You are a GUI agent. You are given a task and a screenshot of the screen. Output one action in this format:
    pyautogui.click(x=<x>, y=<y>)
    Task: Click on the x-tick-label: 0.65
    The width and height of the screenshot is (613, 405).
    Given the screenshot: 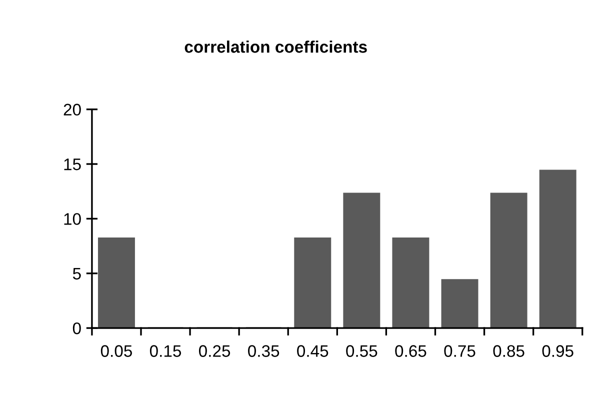 What is the action you would take?
    pyautogui.click(x=410, y=351)
    